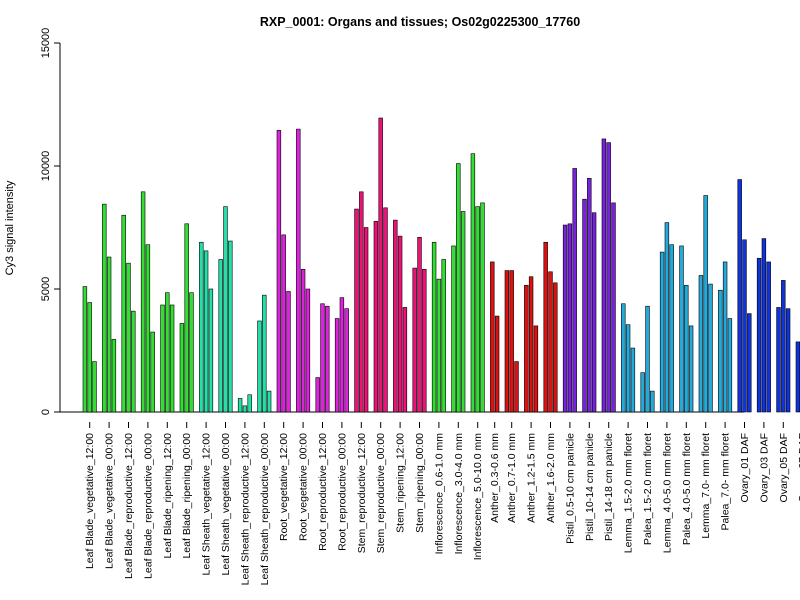 The height and width of the screenshot is (600, 800). Describe the element at coordinates (609, 487) in the screenshot. I see `x-tick-label: Pistil_14-18 cm panicle` at that location.